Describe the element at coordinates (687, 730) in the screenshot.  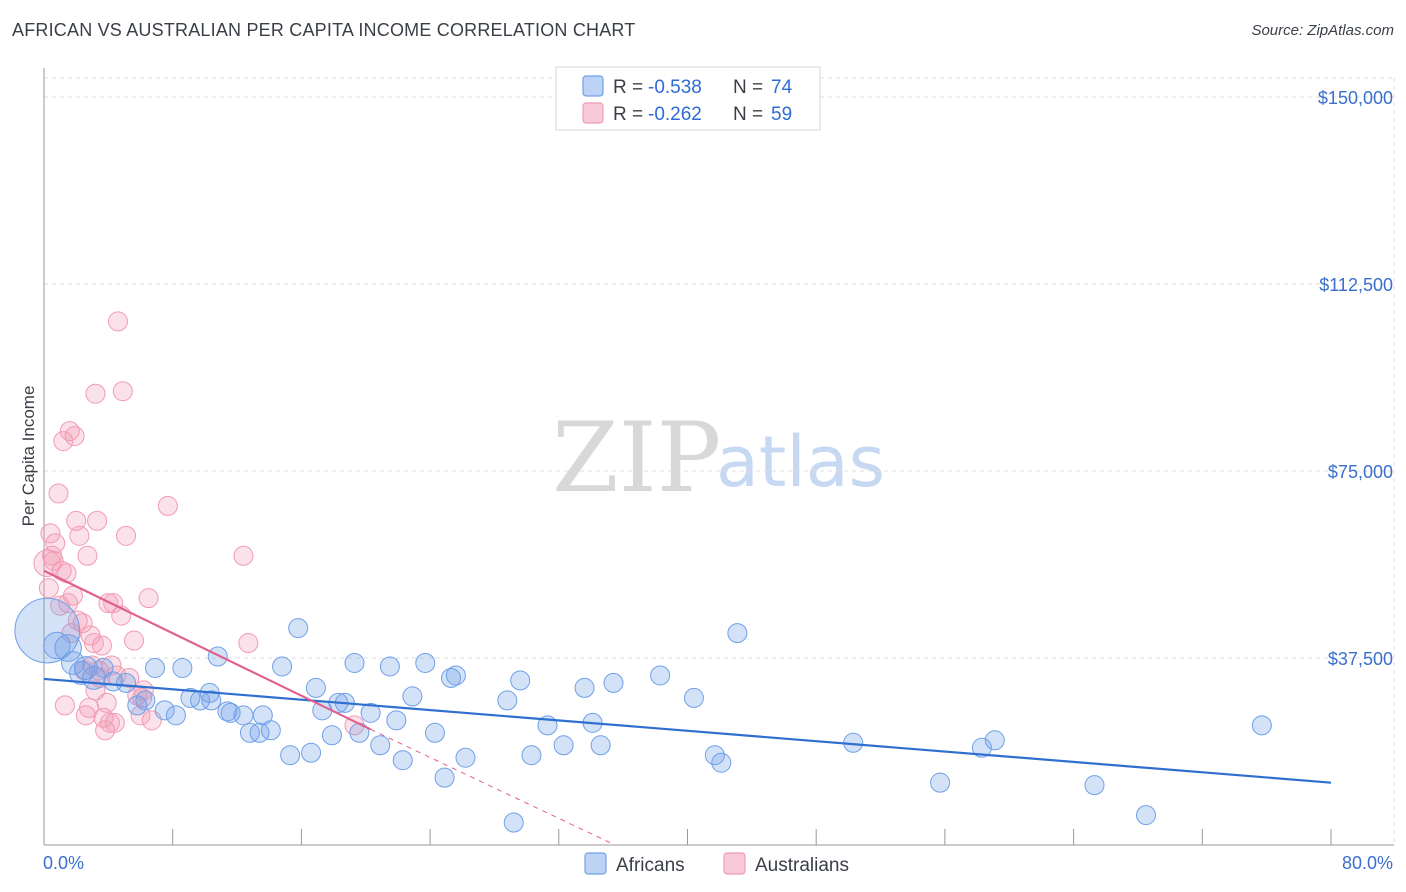
I see `africans-trend-line` at that location.